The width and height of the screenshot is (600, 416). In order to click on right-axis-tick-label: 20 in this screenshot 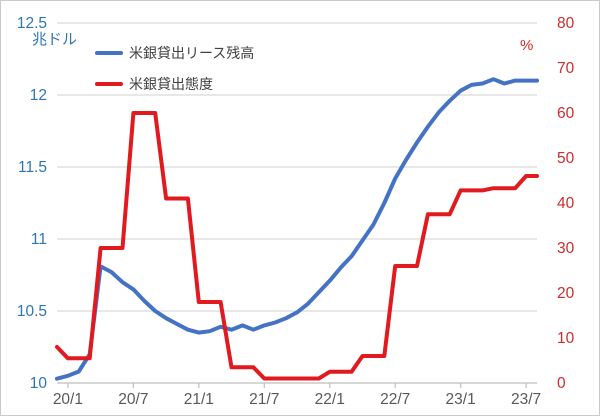, I will do `click(566, 293)`.